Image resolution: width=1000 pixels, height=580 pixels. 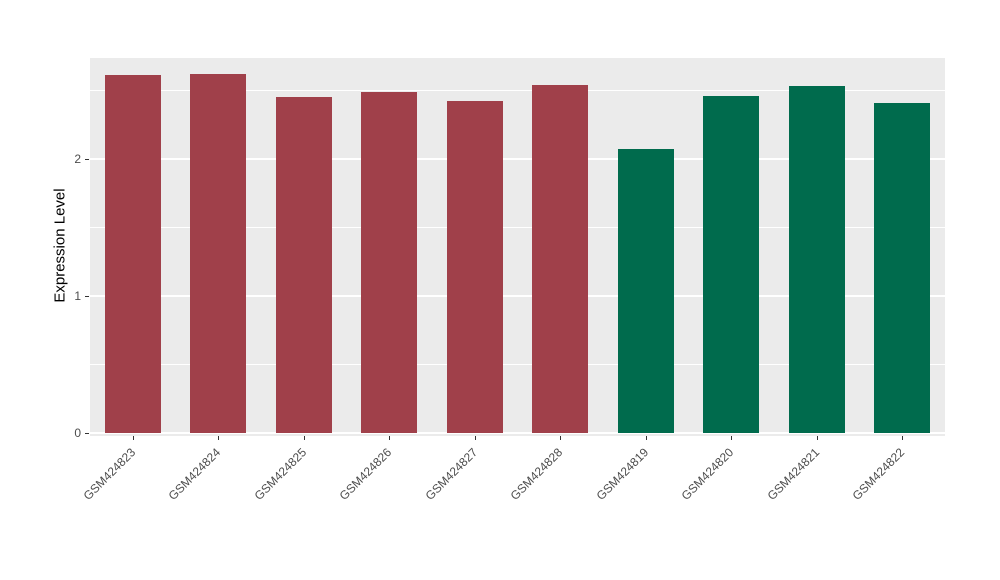 I want to click on bar-GSM424819, so click(x=646, y=291).